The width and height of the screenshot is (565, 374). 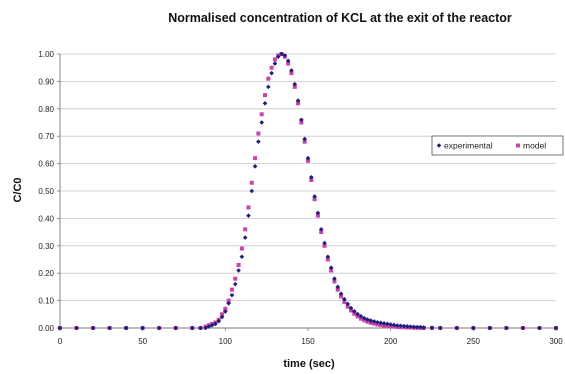 I want to click on legend-box, so click(x=497, y=145).